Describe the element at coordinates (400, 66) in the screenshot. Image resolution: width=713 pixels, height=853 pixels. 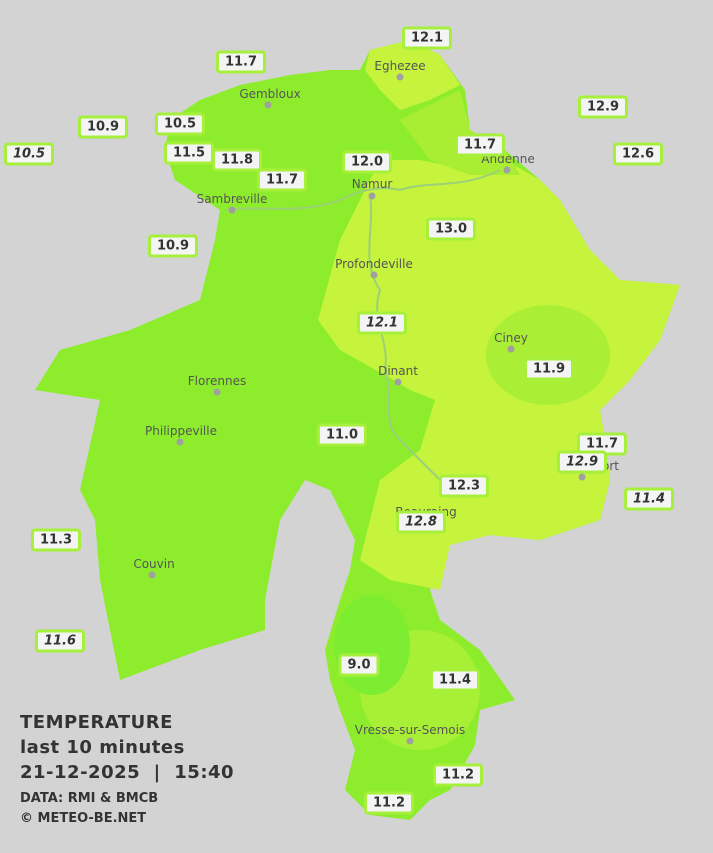
I see `city-name: Eghezee` at that location.